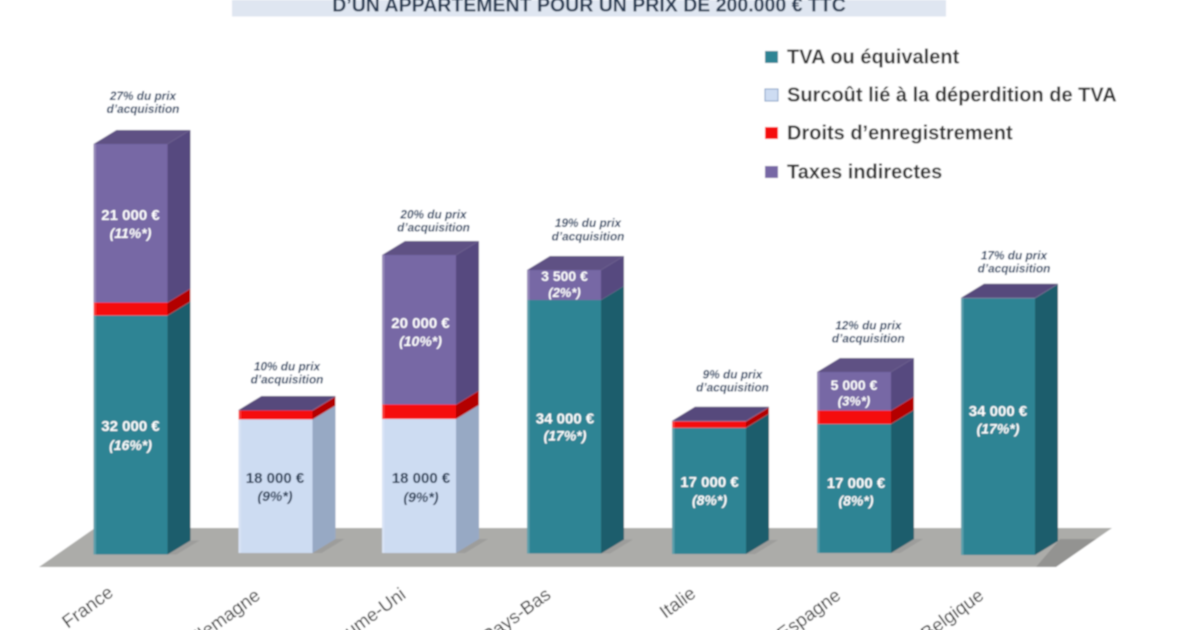 The image size is (1200, 630). I want to click on svg-text: 3 500 €, so click(564, 276).